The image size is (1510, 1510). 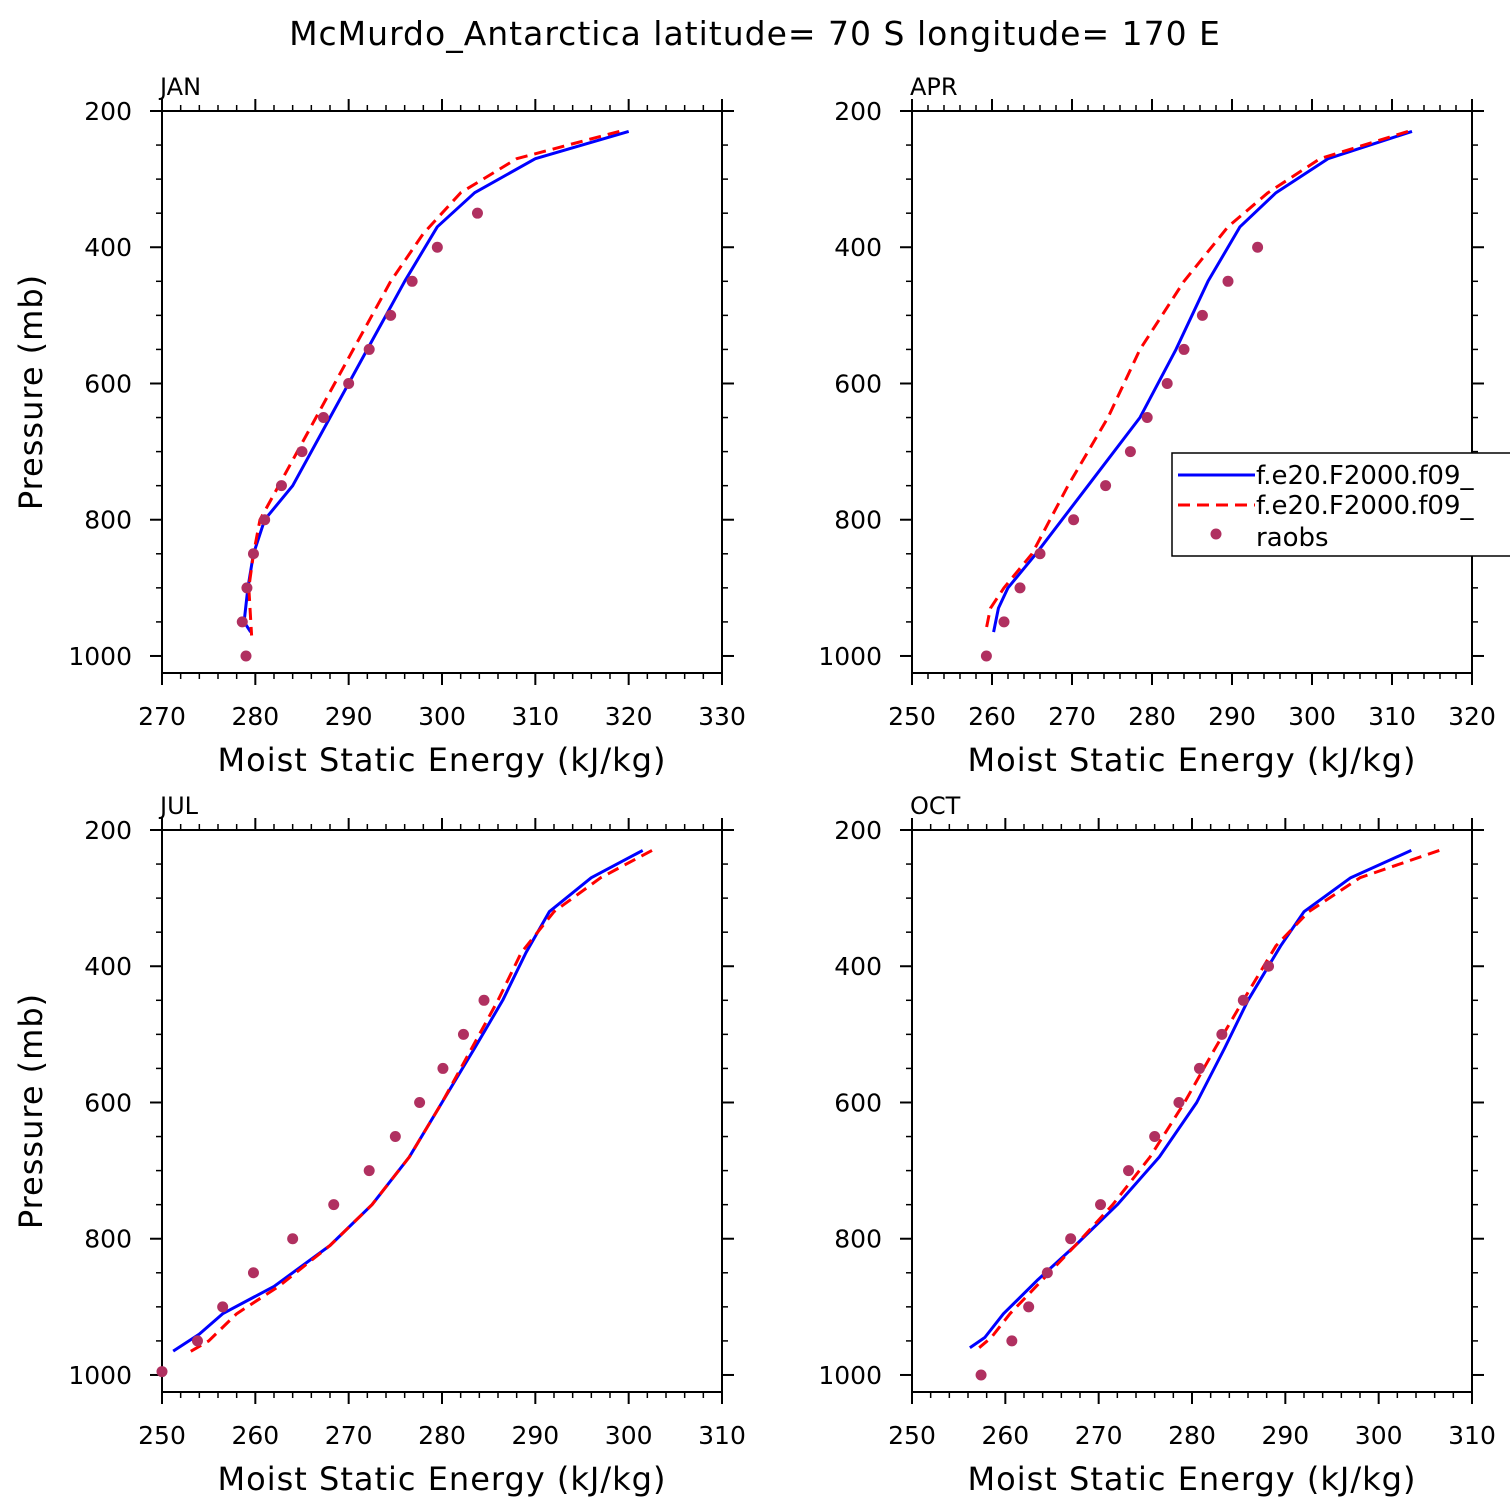 What do you see at coordinates (1340, 504) in the screenshot?
I see `legend-box` at bounding box center [1340, 504].